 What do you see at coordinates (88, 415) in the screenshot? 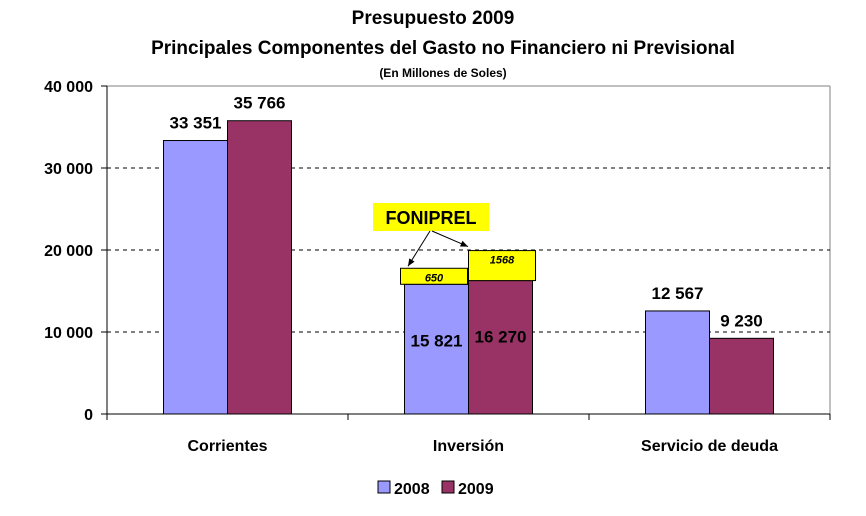
I see `y-tick-label: 0` at bounding box center [88, 415].